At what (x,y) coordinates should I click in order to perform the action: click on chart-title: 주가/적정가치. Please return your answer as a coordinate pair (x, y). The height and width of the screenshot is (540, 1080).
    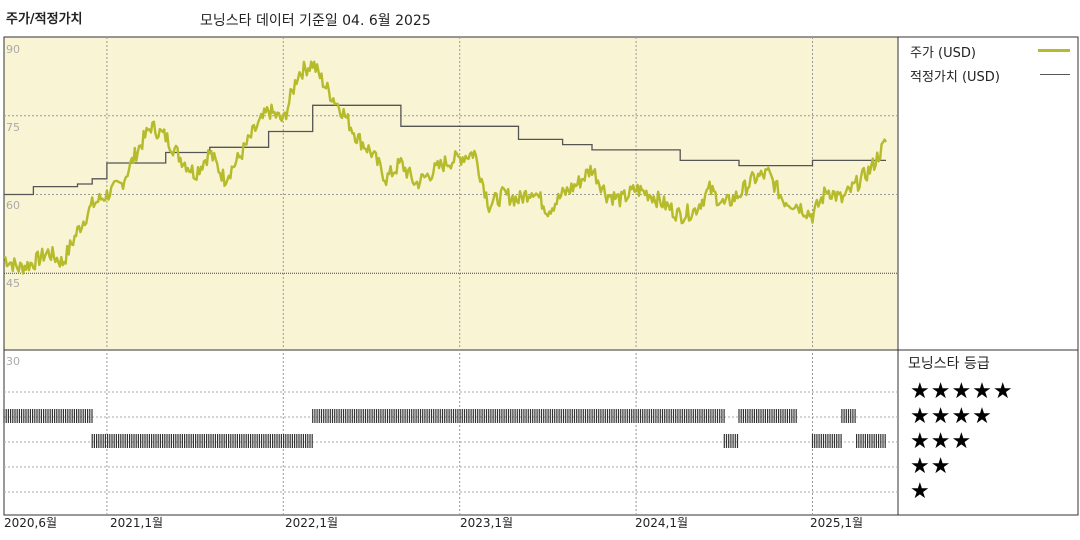
    Looking at the image, I should click on (44, 19).